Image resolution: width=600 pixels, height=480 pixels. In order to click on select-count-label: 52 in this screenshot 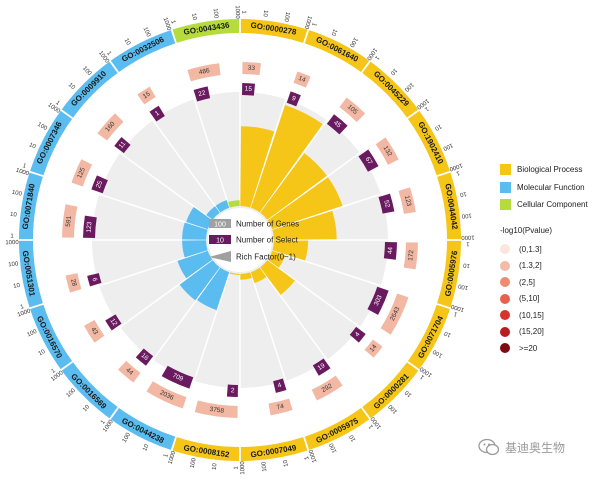, I will do `click(386, 204)`.